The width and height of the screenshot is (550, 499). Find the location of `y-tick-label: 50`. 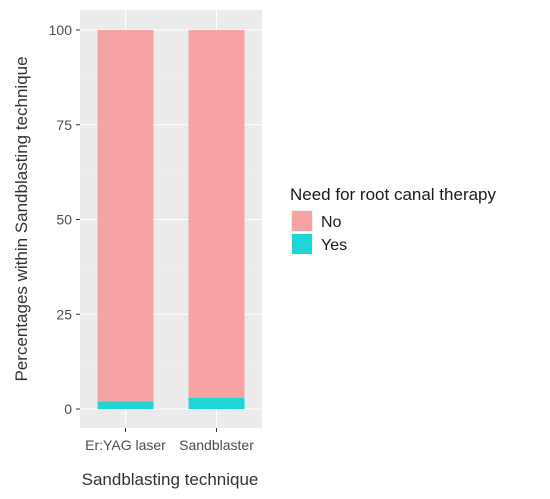

y-tick-label: 50 is located at coordinates (64, 220).